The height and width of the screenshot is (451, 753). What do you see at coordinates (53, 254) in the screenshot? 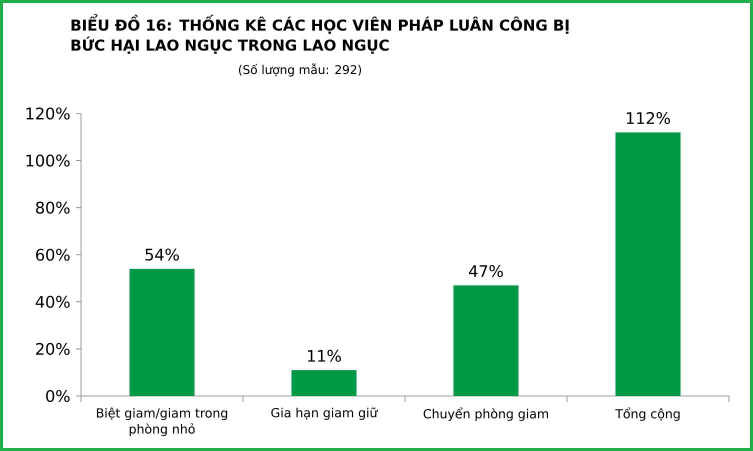
I see `y-tick-label: 60%` at bounding box center [53, 254].